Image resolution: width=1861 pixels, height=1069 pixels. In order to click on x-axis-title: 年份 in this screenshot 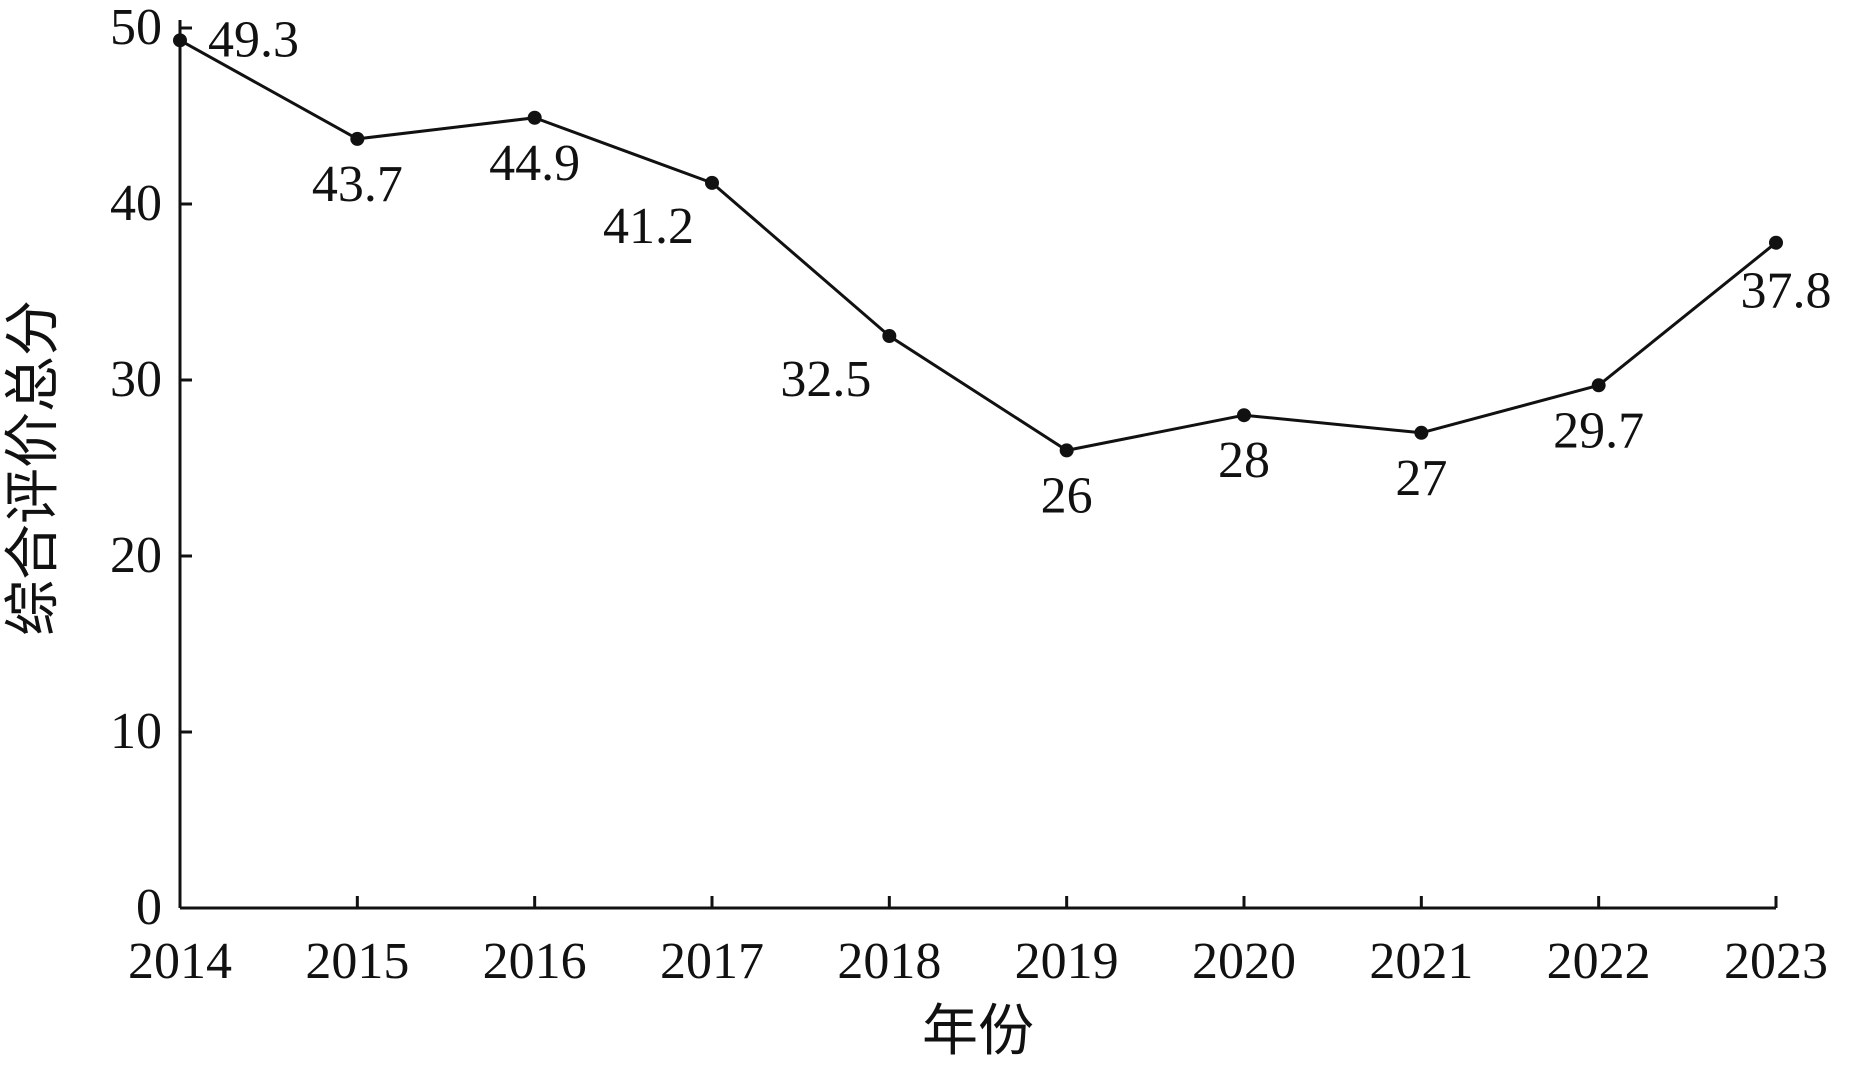, I will do `click(978, 1032)`.